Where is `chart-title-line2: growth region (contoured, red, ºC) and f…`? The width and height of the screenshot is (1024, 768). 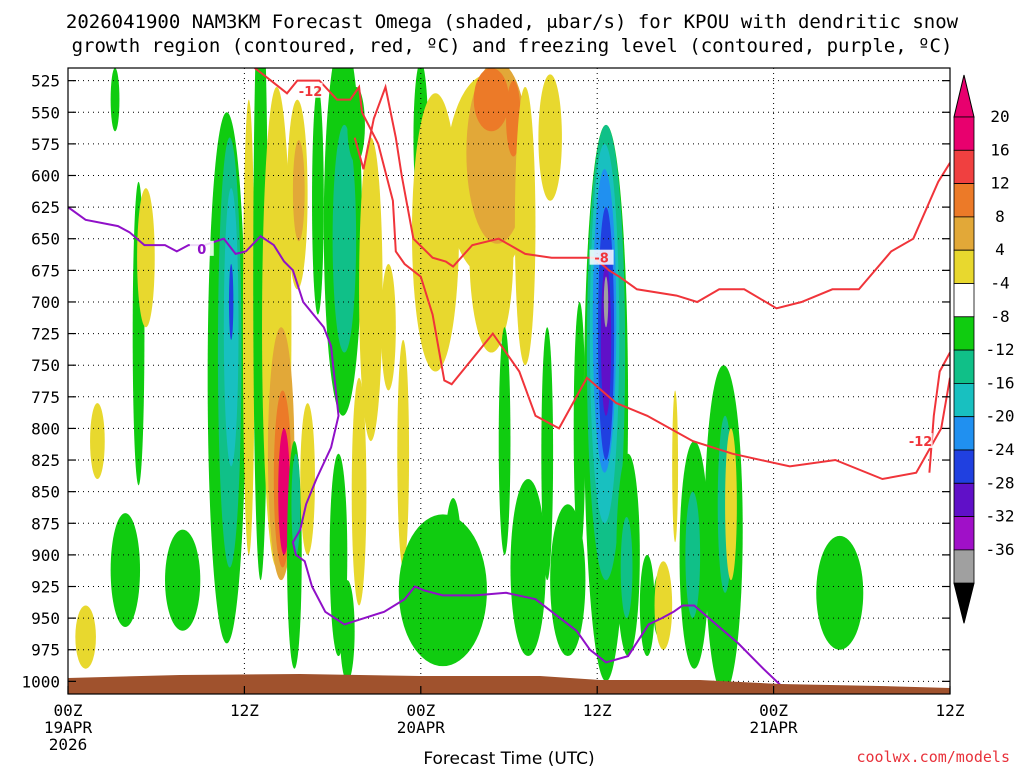 chart-title-line2: growth region (contoured, red, ºC) and f… is located at coordinates (512, 46).